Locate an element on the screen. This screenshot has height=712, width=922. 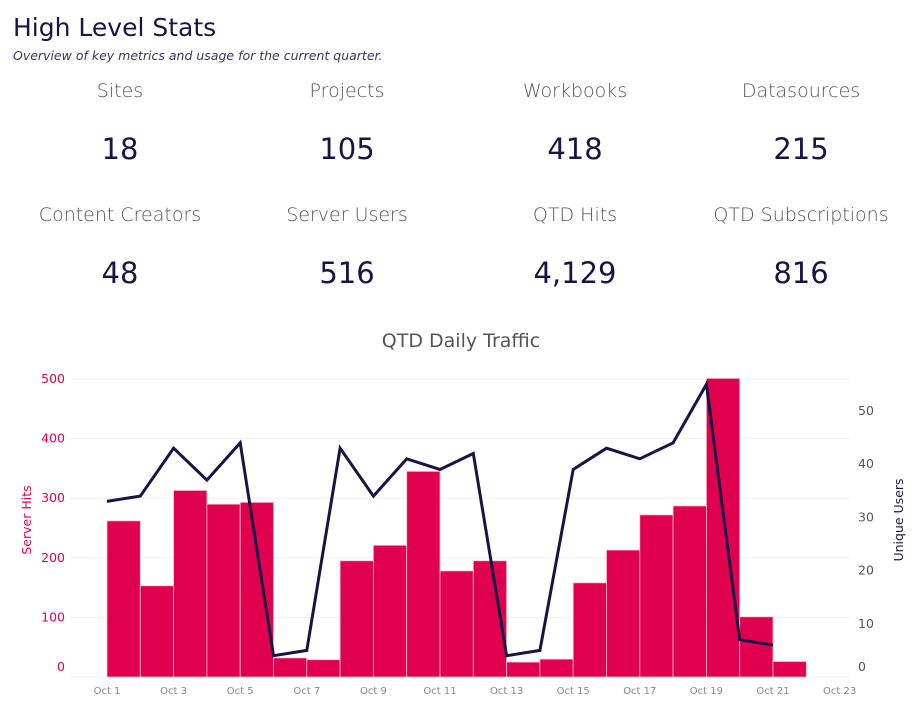
y2-tick-label: 50 is located at coordinates (866, 410).